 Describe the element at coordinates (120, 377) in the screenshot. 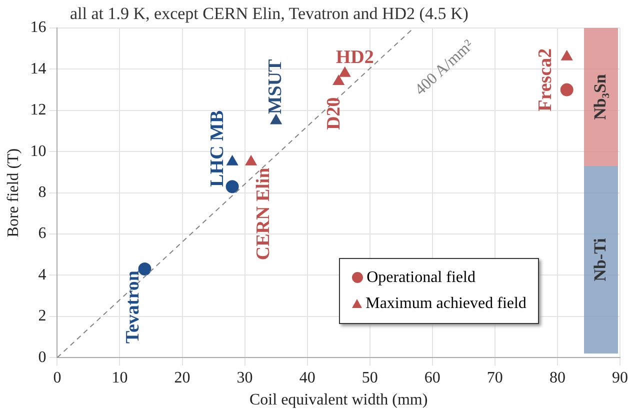

I see `x-tick-label: 10` at that location.